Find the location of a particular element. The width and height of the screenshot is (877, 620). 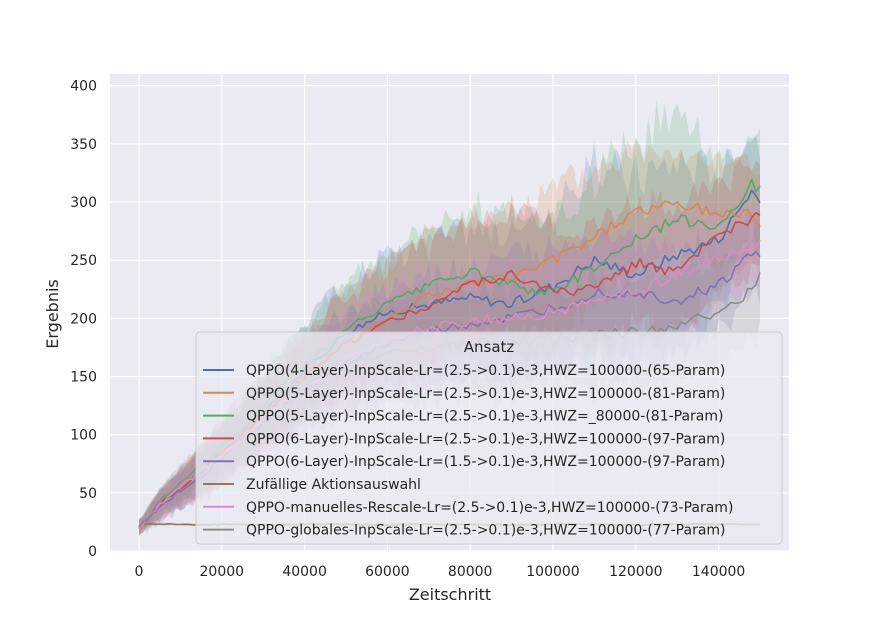

x-tick-label: 20000 is located at coordinates (222, 572).